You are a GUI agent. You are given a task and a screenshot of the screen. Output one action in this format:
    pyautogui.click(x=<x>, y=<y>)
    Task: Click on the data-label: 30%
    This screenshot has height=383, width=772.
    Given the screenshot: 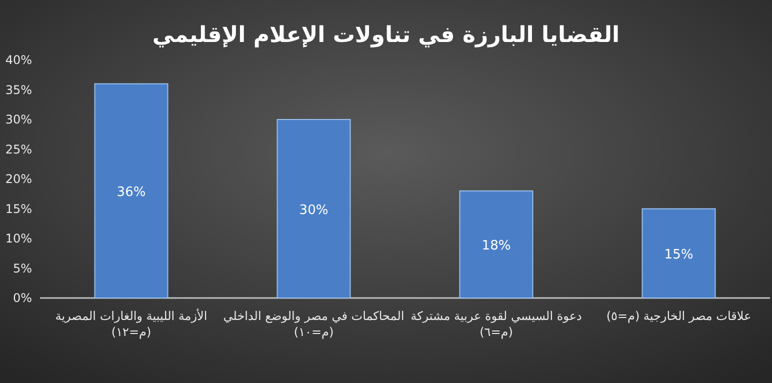 What is the action you would take?
    pyautogui.click(x=313, y=210)
    